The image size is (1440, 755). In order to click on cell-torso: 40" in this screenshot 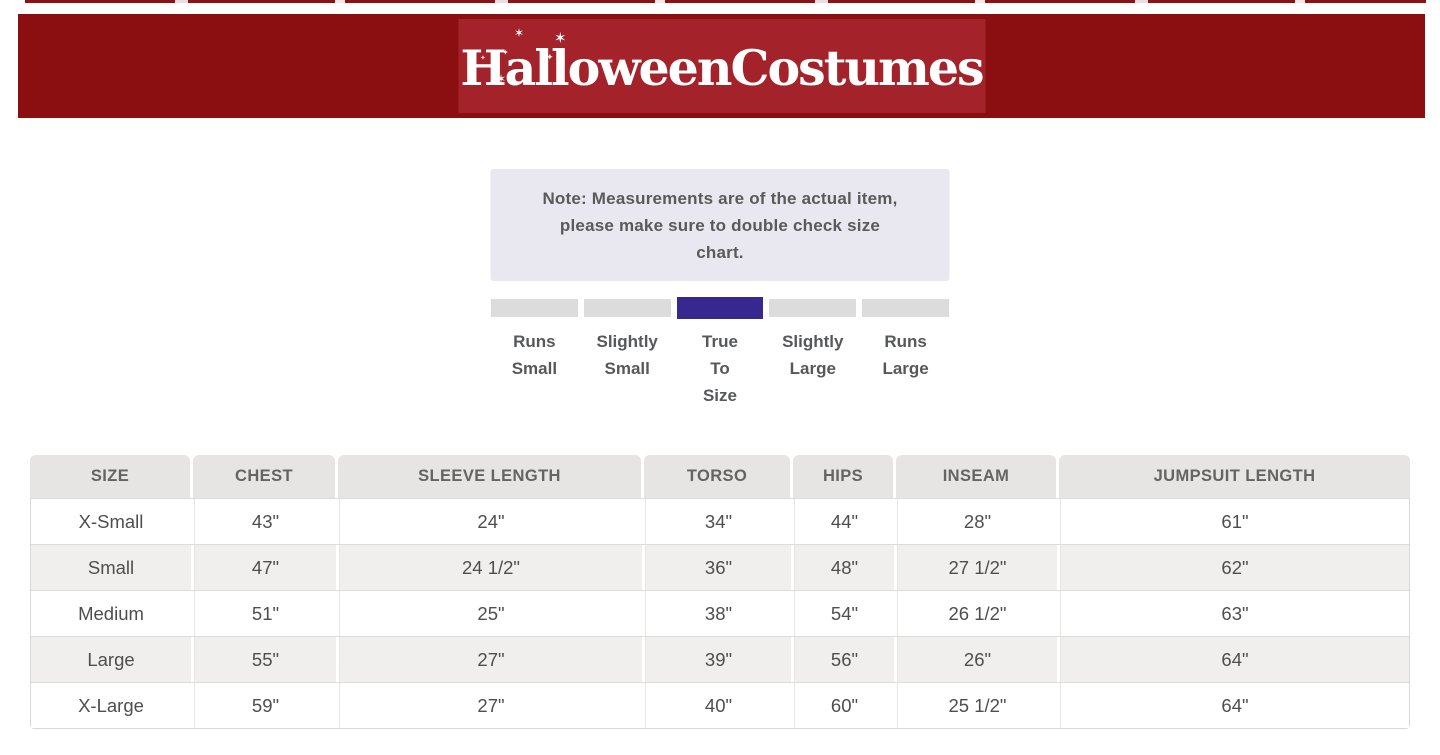, I will do `click(718, 705)`.